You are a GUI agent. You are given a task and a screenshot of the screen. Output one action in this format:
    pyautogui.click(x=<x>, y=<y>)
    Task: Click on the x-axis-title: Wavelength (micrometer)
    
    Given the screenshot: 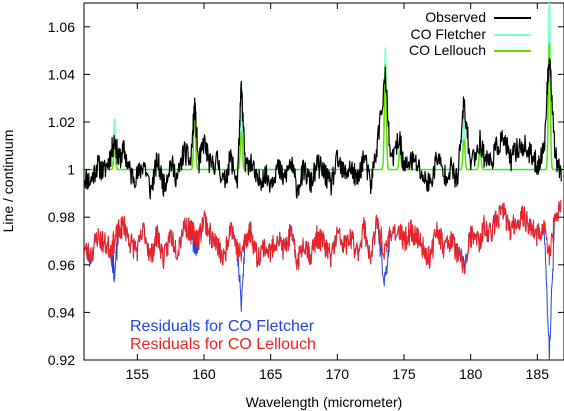 What is the action you would take?
    pyautogui.click(x=324, y=402)
    